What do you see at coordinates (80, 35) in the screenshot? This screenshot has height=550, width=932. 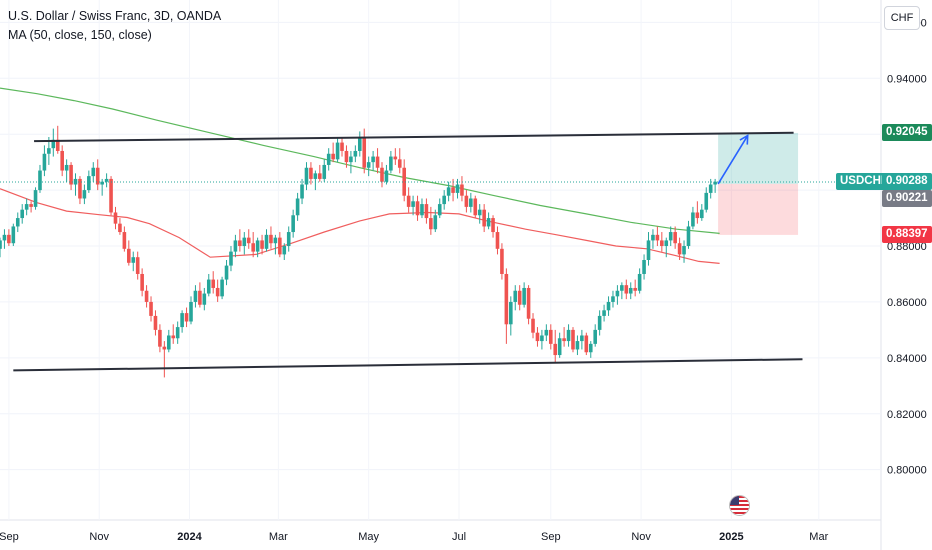 I see `indicator-label: MA (50, close, 150, close)` at bounding box center [80, 35].